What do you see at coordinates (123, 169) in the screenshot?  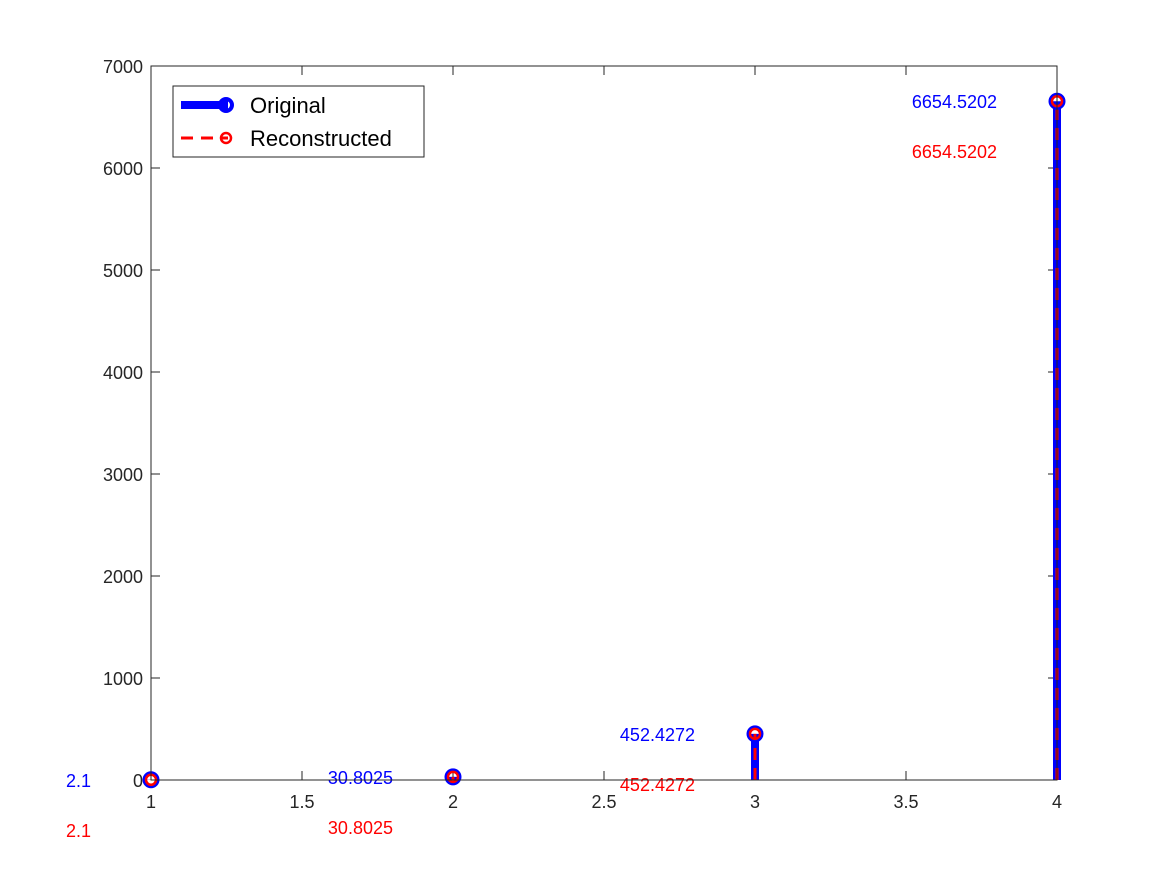 I see `y-tick-label: 6000` at bounding box center [123, 169].